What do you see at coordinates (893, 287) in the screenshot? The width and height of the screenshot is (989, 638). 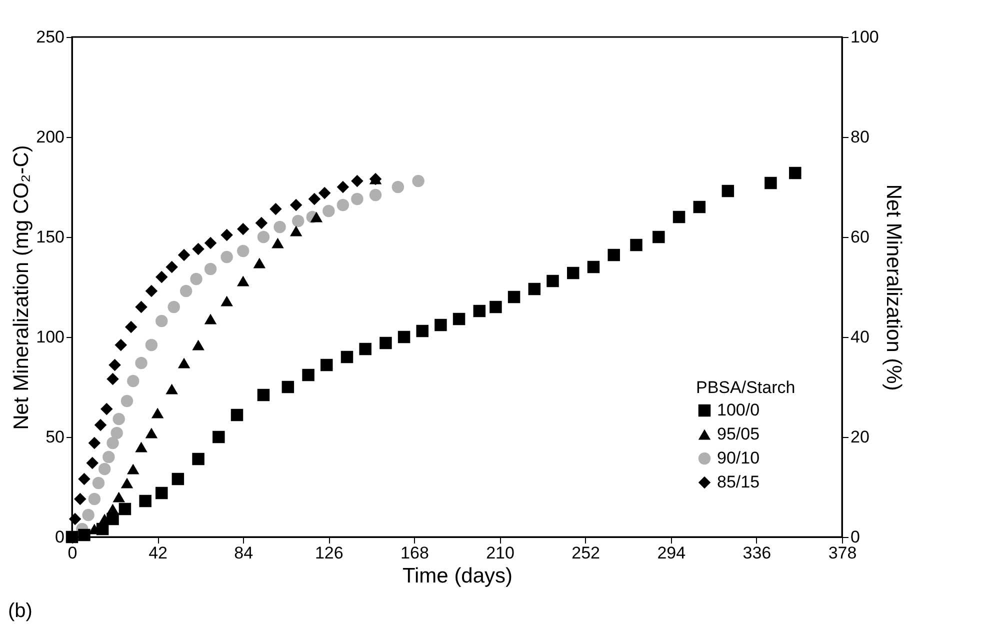 I see `y2-axis-title: Net Mineralization (%)` at bounding box center [893, 287].